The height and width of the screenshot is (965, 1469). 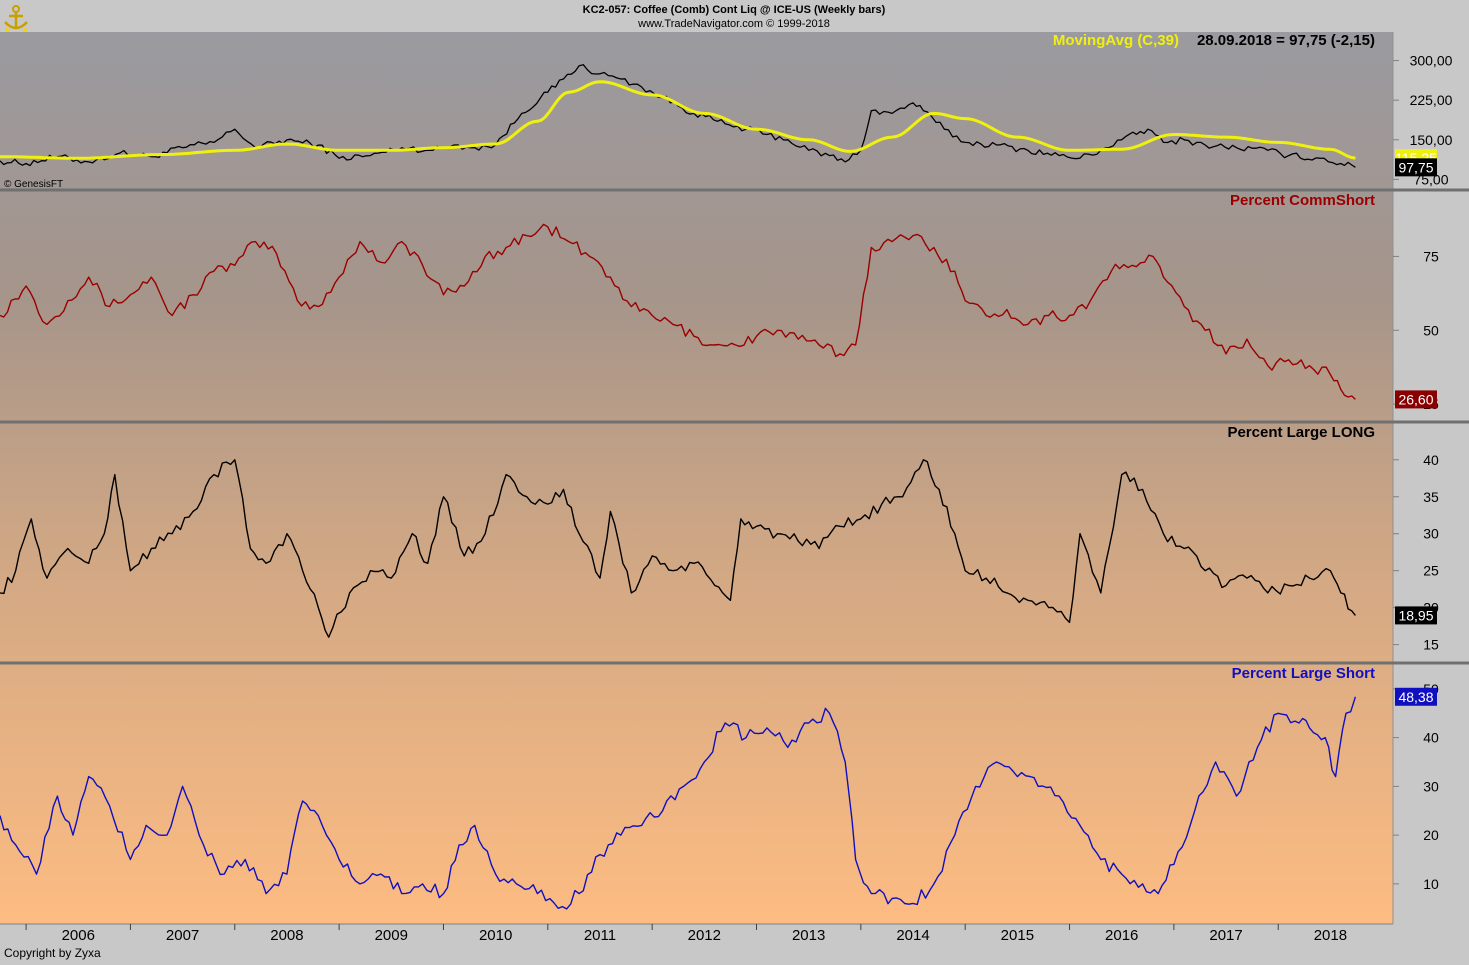 I want to click on value-tag-3-0: 48,38, so click(x=1416, y=696).